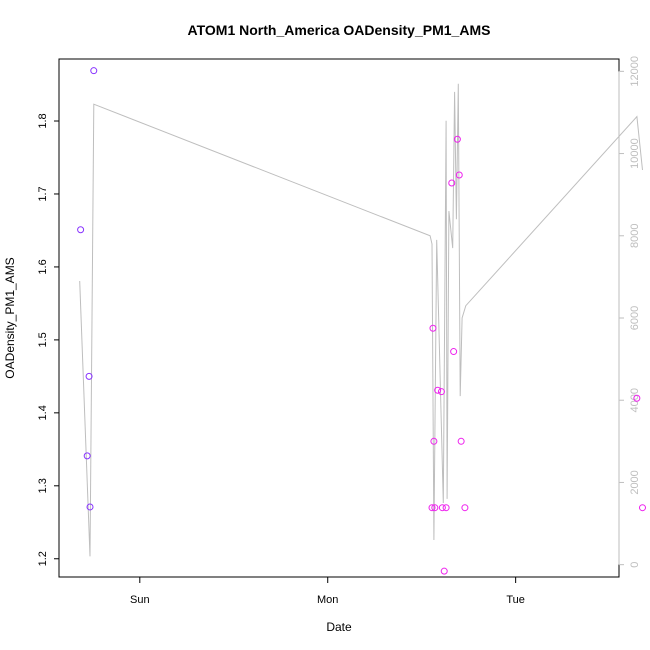  I want to click on right-tick-label: 8000, so click(635, 236).